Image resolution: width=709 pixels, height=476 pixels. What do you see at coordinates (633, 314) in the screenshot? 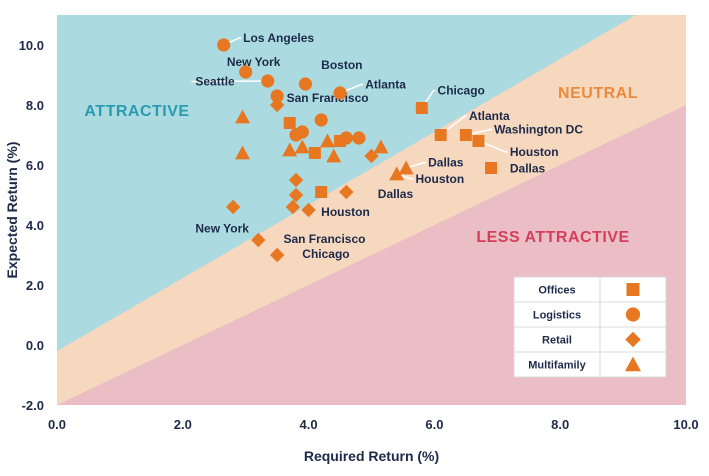
I see `circle-icon` at bounding box center [633, 314].